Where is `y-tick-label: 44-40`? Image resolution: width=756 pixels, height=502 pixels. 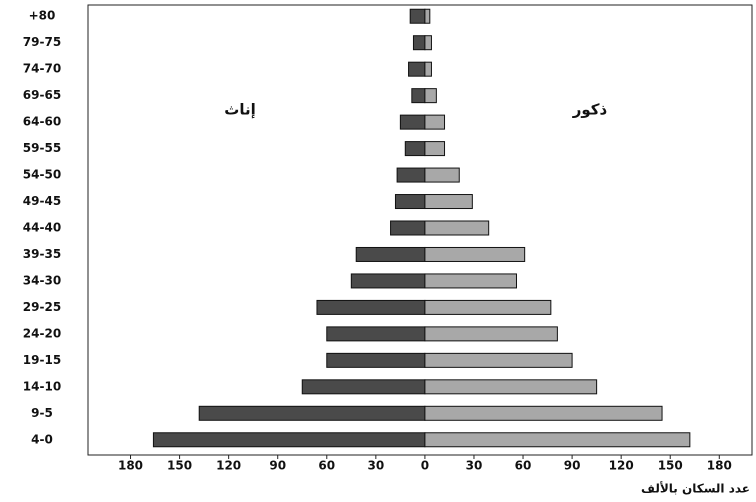
y-tick-label: 44-40 is located at coordinates (42, 228).